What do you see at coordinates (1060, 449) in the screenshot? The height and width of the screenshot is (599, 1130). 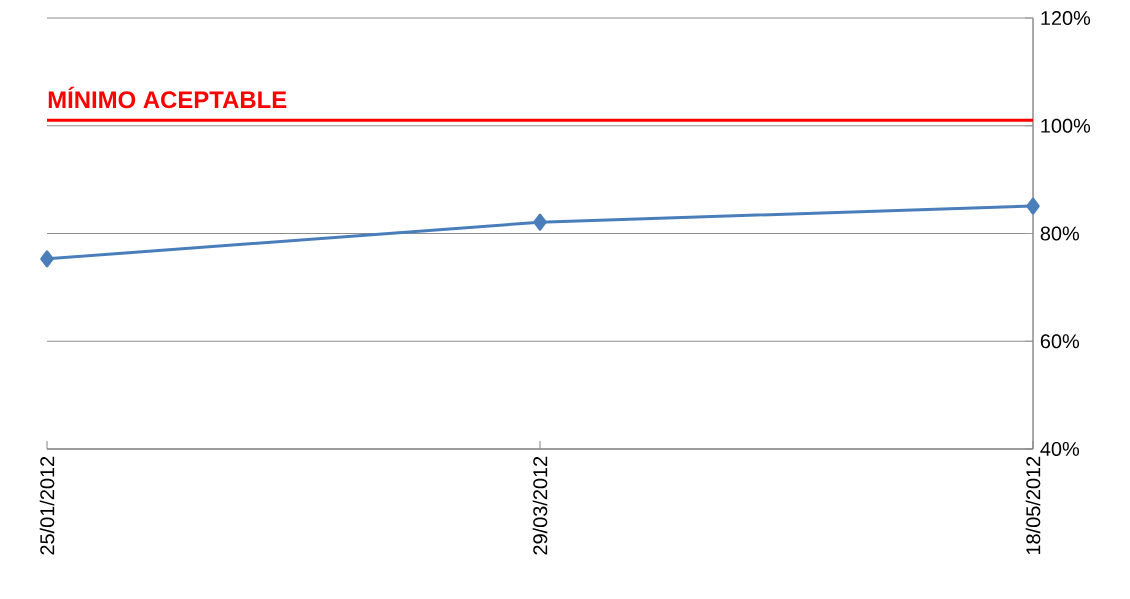 I see `y-tick-label: 40%` at bounding box center [1060, 449].